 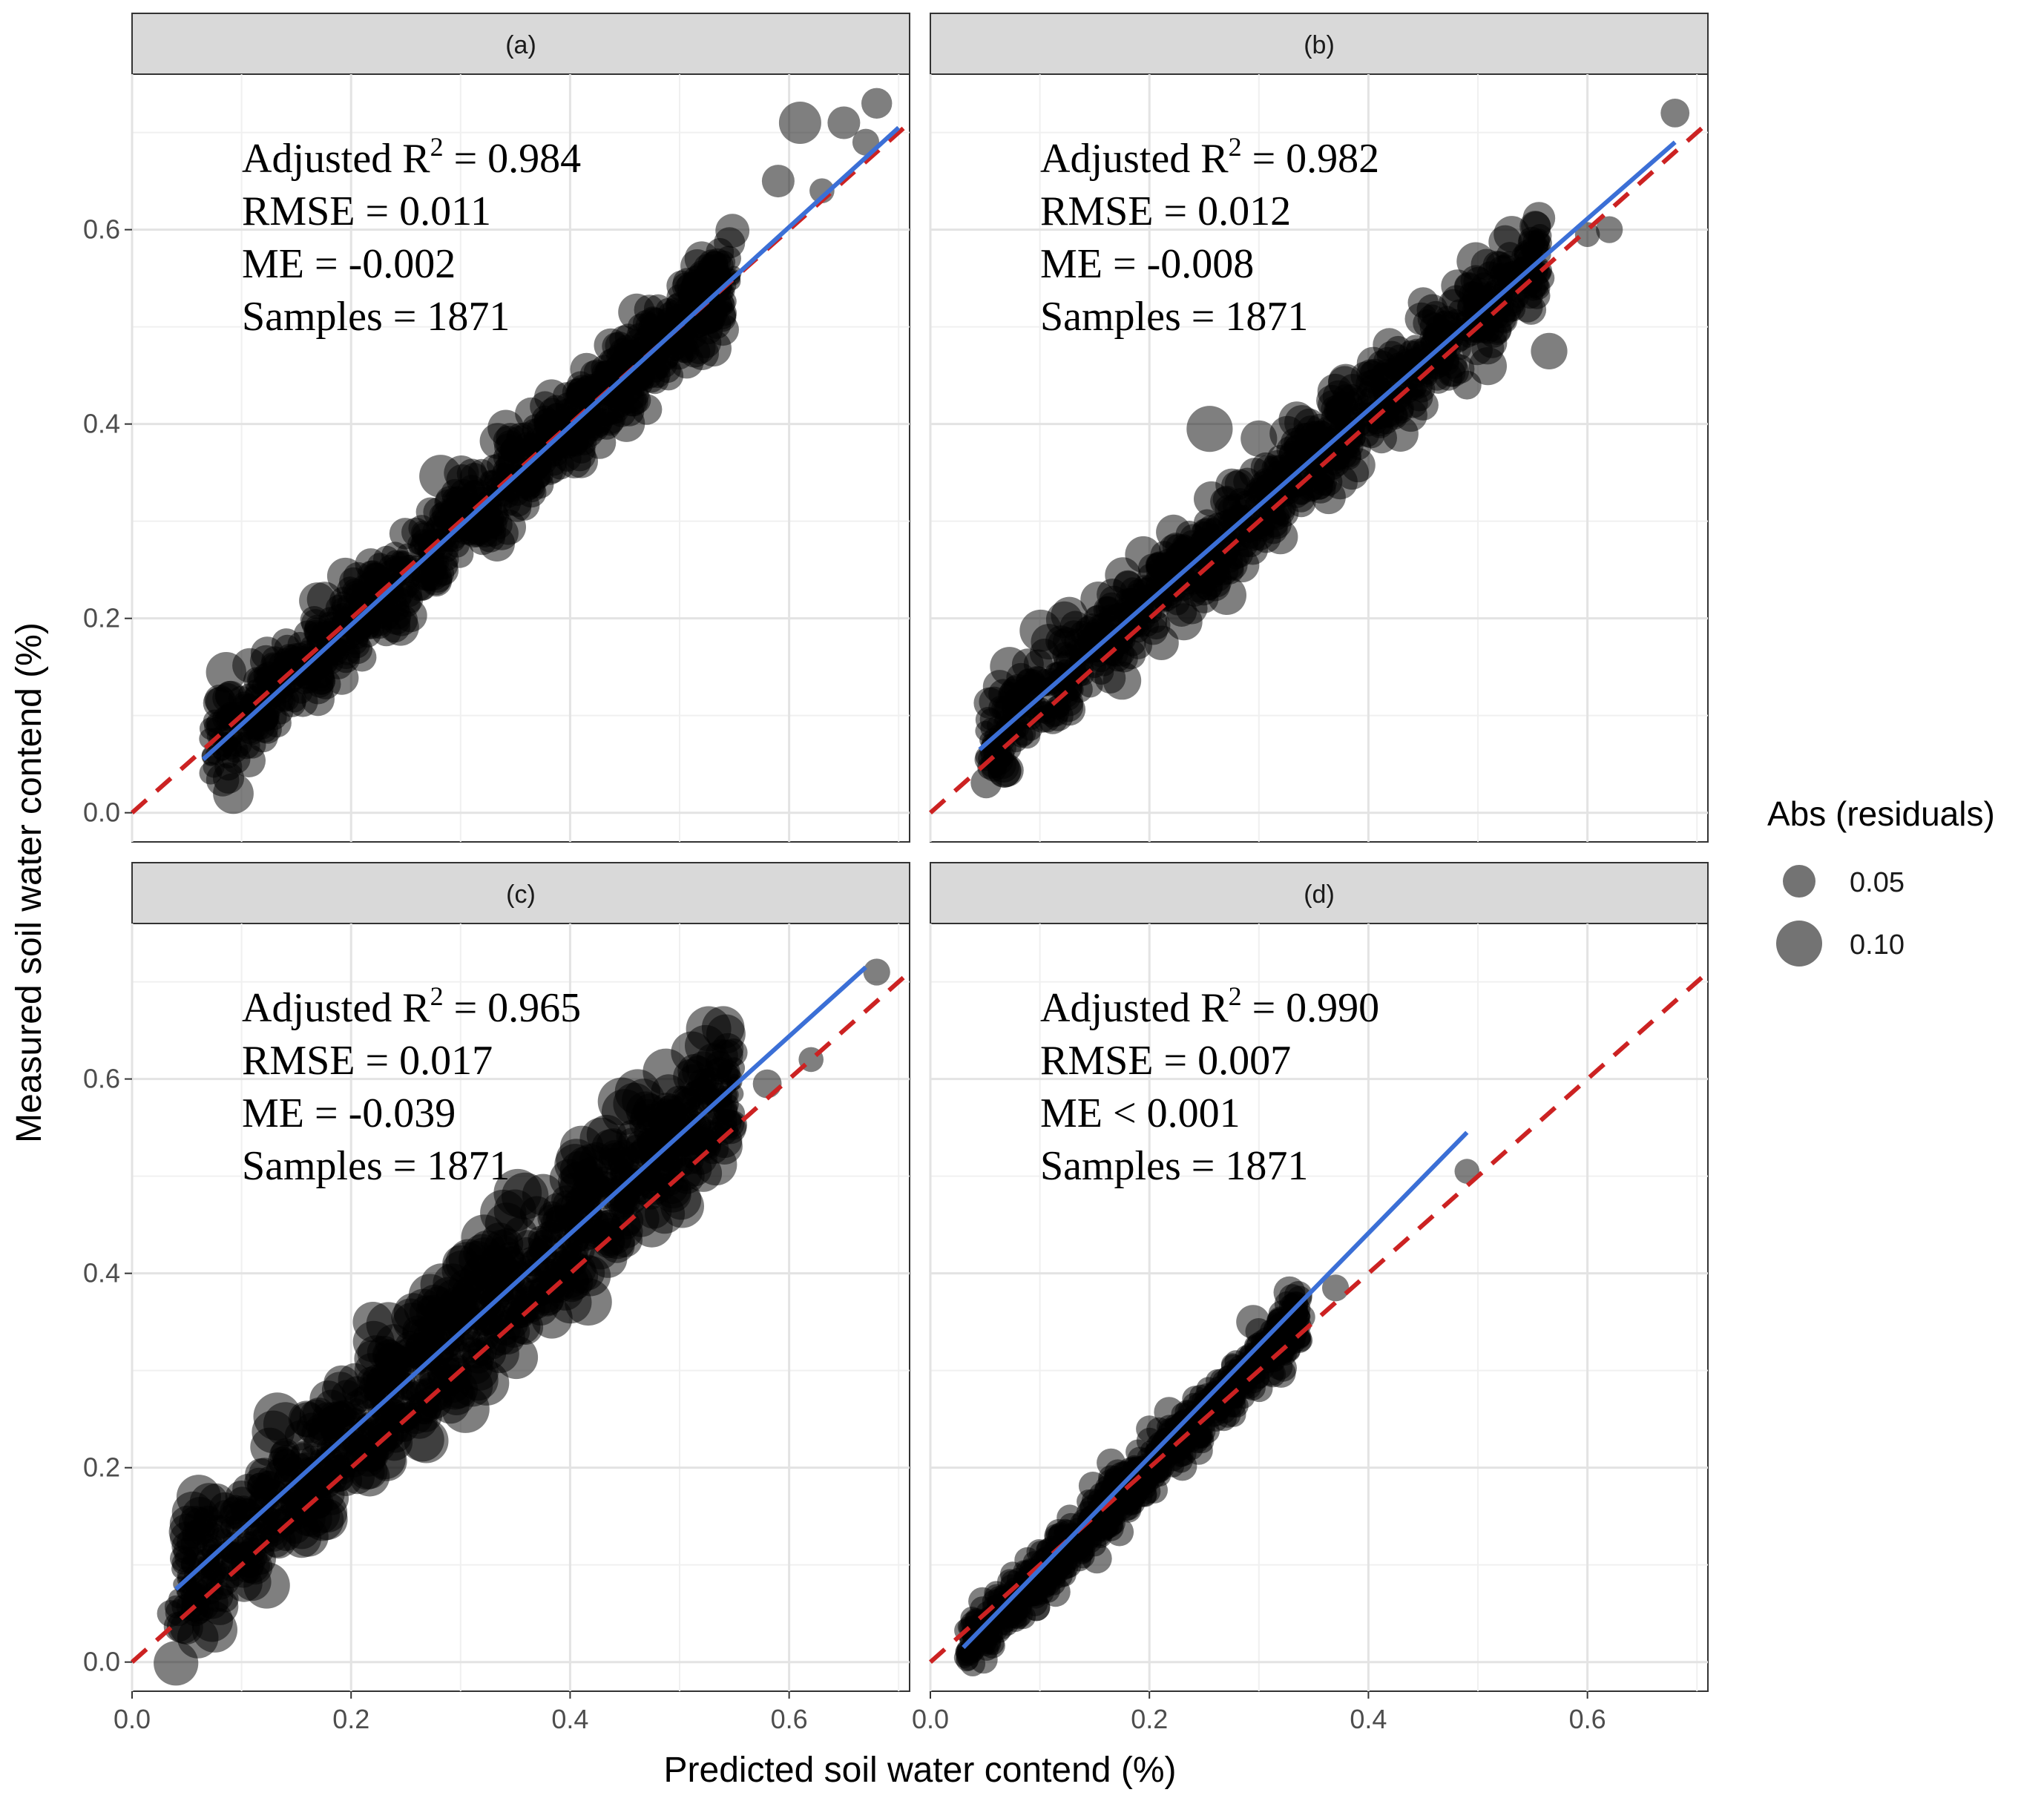 I want to click on panel-d-strip-label: (d), so click(x=1319, y=894).